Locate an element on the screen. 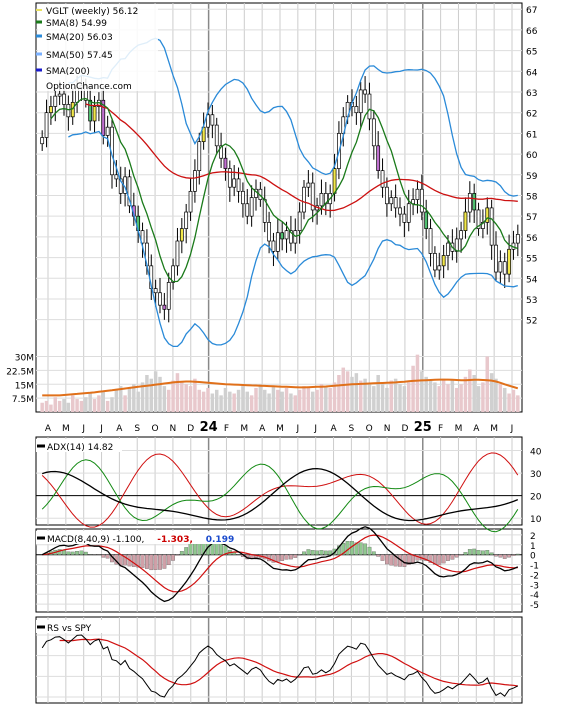 This screenshot has width=566, height=706. y-tick-macd: -2 is located at coordinates (534, 576).